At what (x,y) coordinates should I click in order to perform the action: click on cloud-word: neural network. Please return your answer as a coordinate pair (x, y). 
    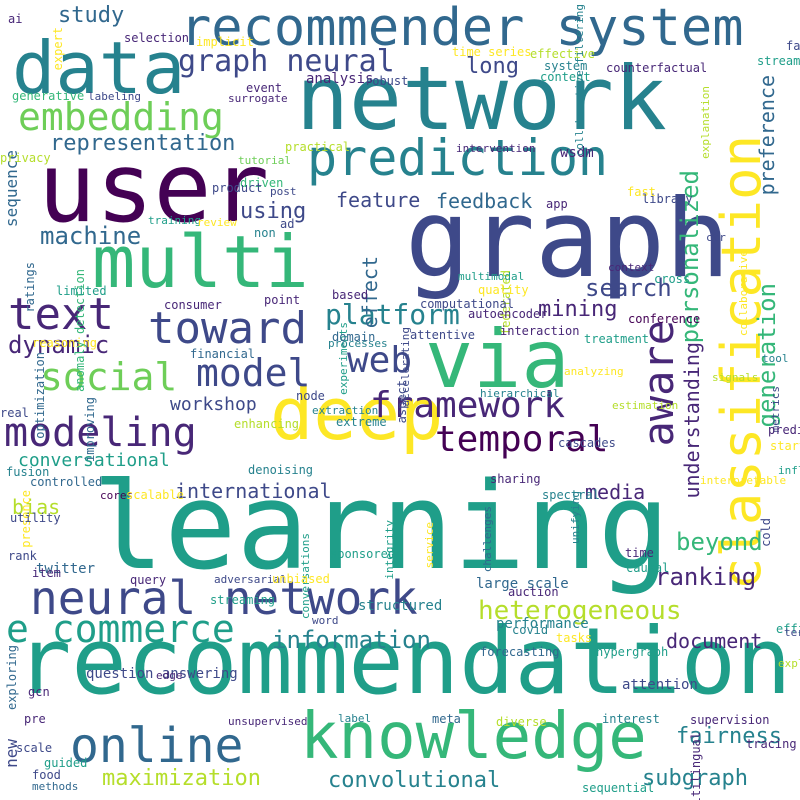
    Looking at the image, I should click on (224, 598).